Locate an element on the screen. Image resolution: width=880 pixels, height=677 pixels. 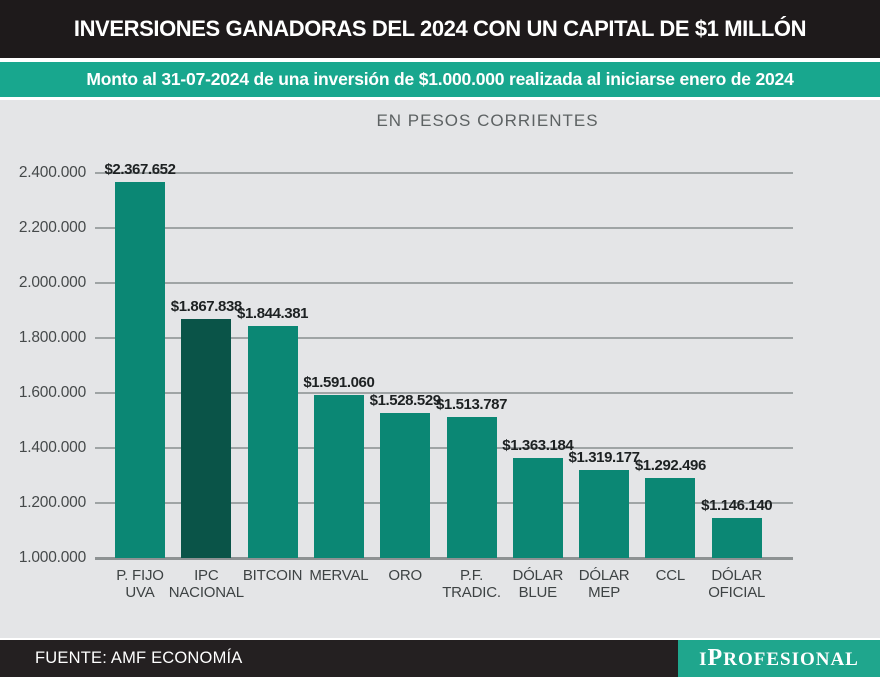
y-axis-tick-label: 1.000.000 is located at coordinates (52, 557).